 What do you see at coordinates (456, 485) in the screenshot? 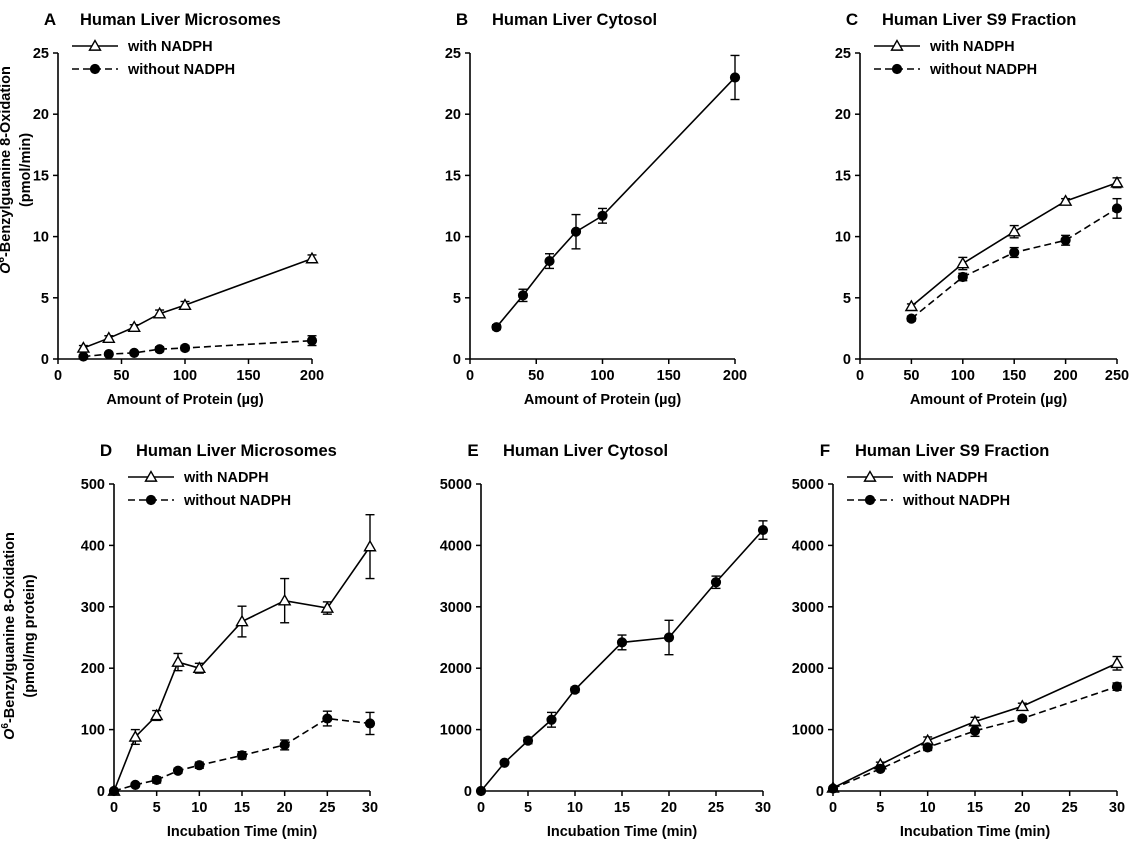
I see `y-tick-label: 5000` at bounding box center [456, 485].